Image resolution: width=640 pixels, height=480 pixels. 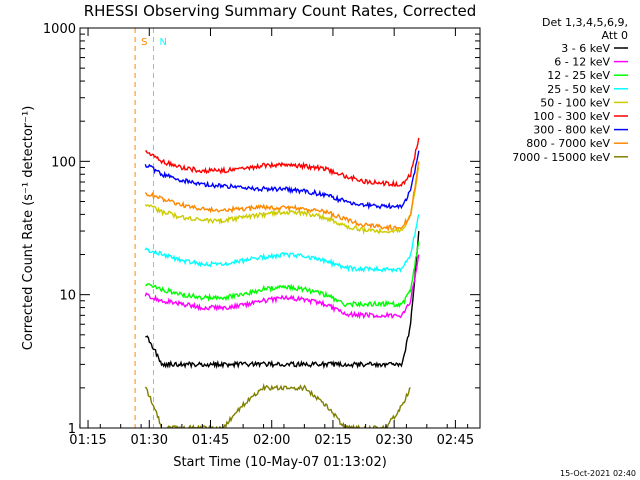 I want to click on y-tick-label-1: 10, so click(x=67, y=296).